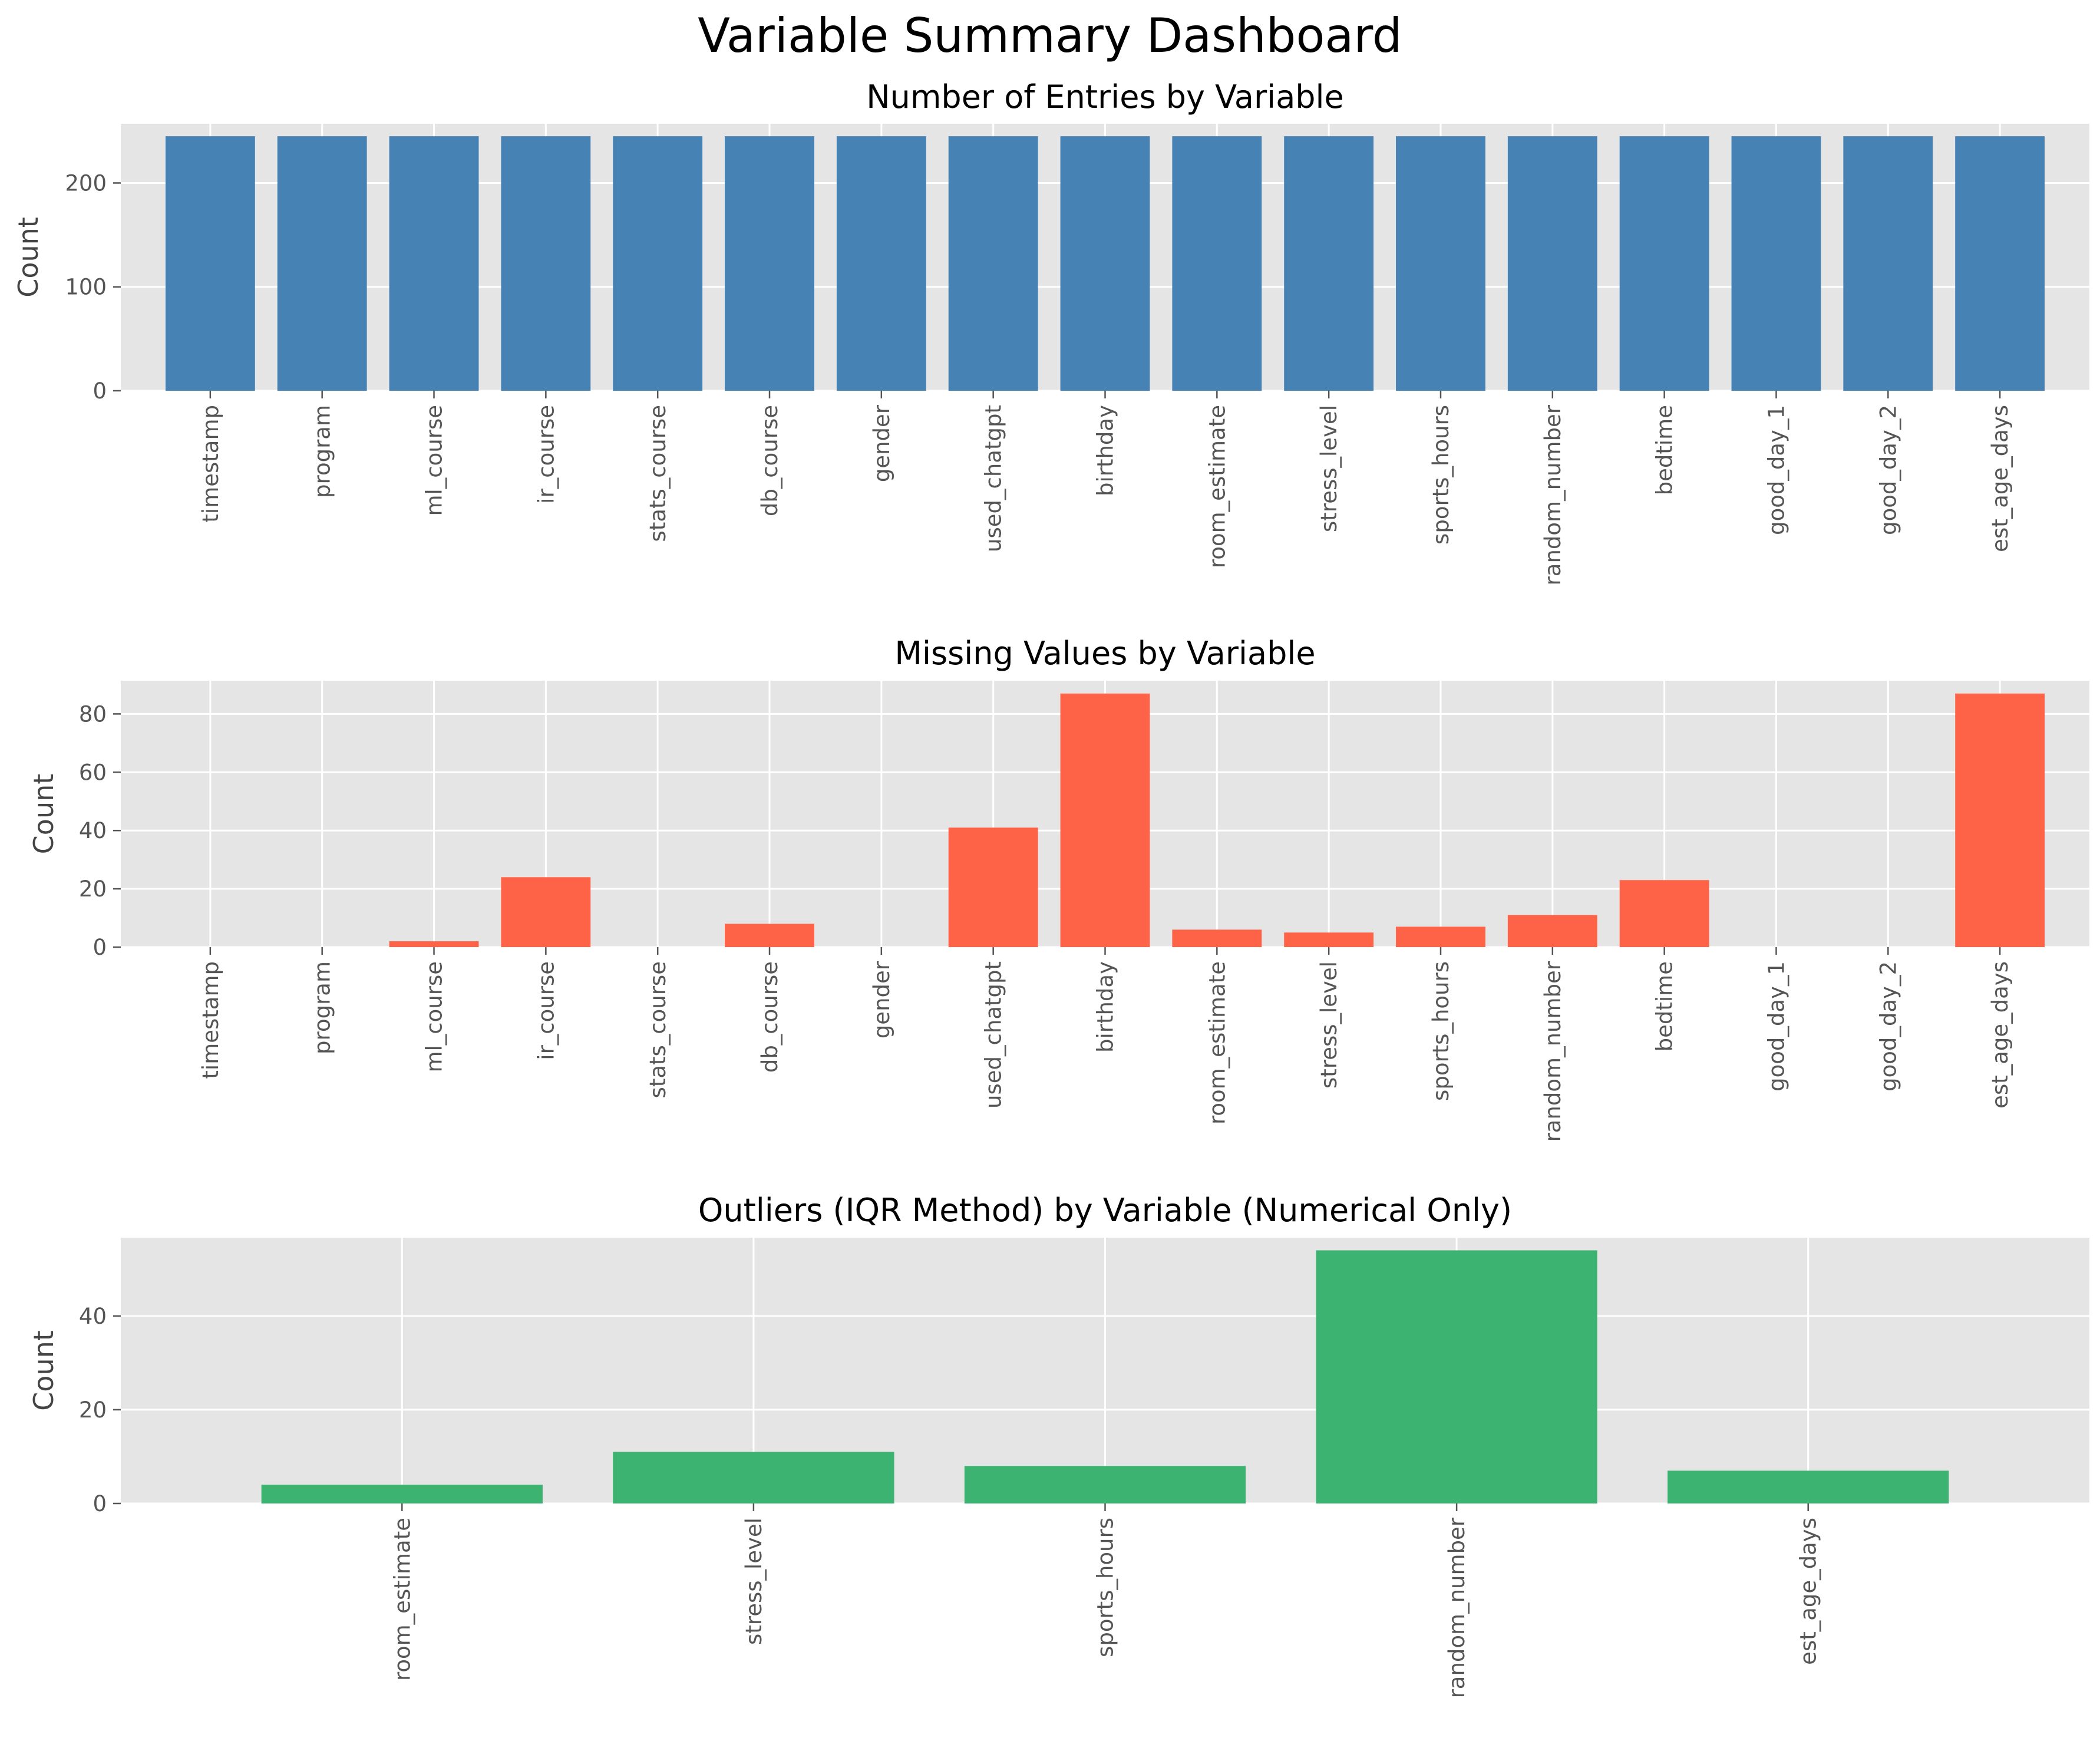 The height and width of the screenshot is (1741, 2100). Describe the element at coordinates (1329, 1025) in the screenshot. I see `missing-x-tick-label: stress_level` at that location.